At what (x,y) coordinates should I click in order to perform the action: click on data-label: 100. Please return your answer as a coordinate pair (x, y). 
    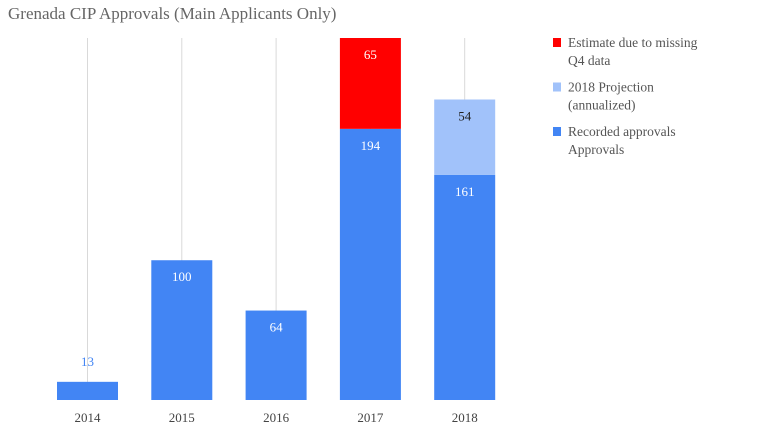
    Looking at the image, I should click on (182, 276).